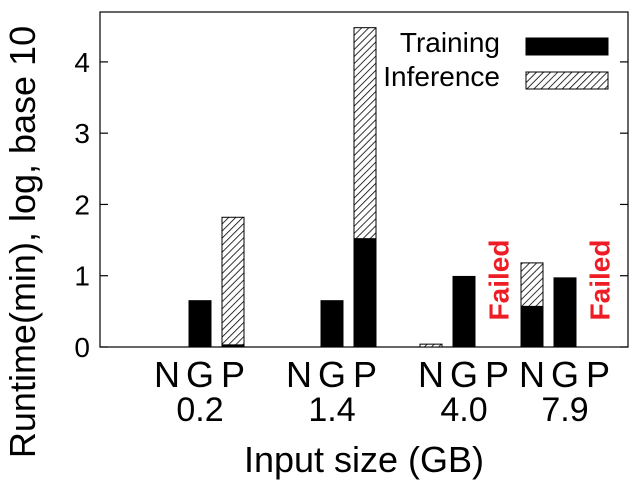 The width and height of the screenshot is (640, 480). Describe the element at coordinates (82, 276) in the screenshot. I see `y-tick-label: 1` at that location.